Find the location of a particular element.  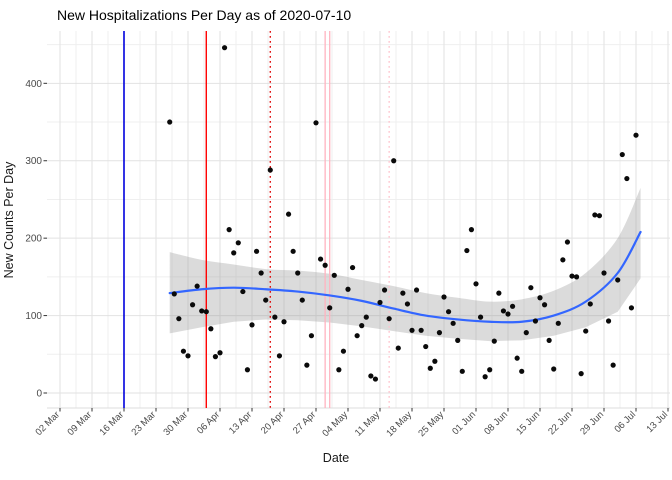

x-tick-label: 18 May is located at coordinates (399, 424).